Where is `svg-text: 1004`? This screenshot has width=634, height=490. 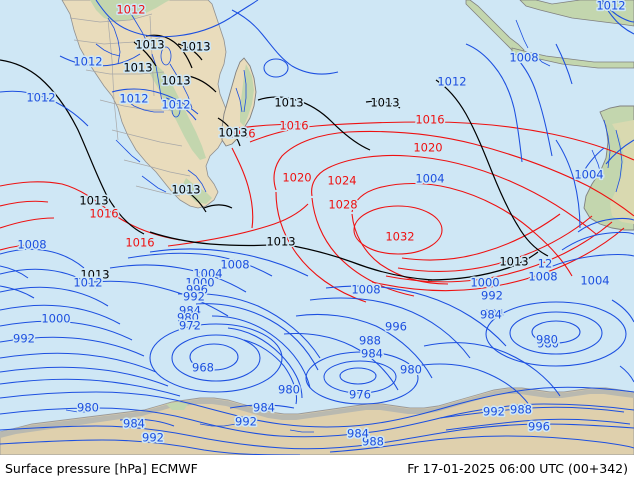 svg-text: 1004 is located at coordinates (594, 281).